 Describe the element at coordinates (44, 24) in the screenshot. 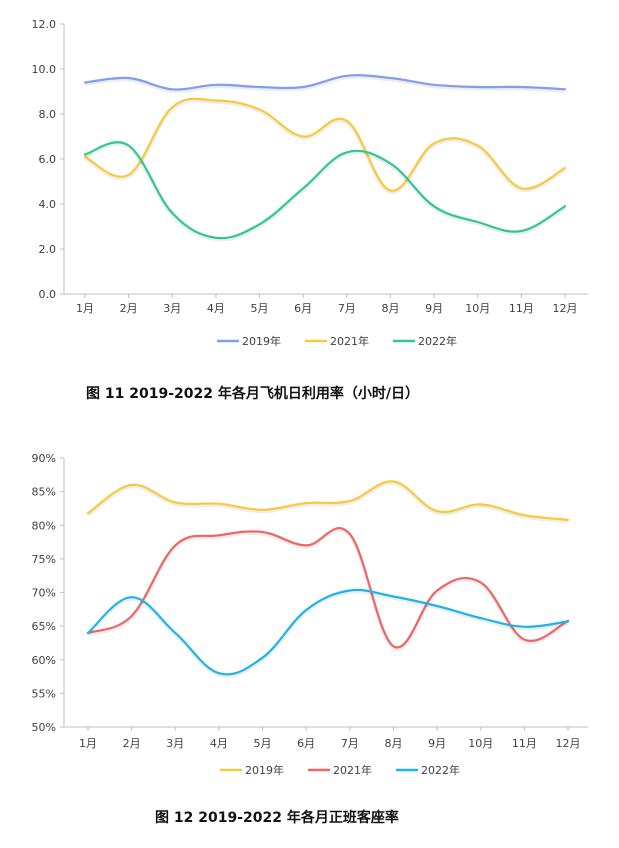

I see `y-tick-label: 12.0` at that location.